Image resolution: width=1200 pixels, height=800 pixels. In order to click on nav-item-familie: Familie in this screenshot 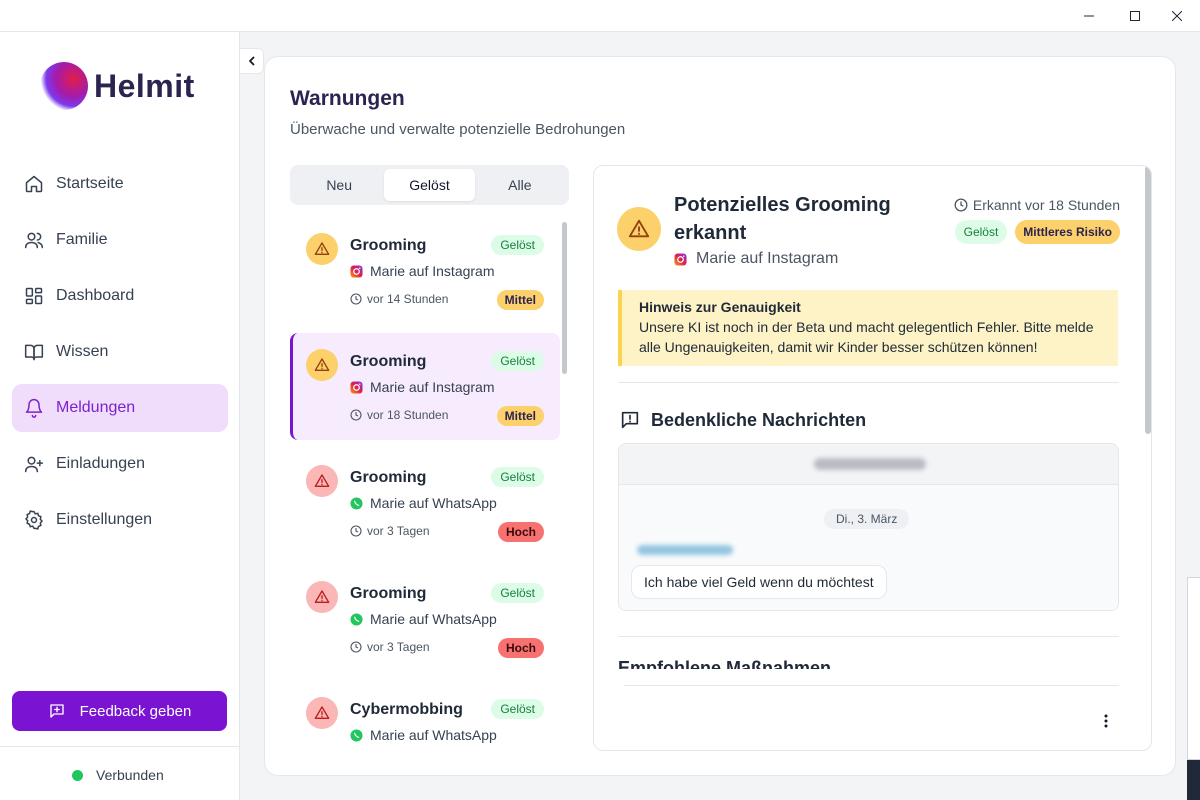, I will do `click(120, 240)`.